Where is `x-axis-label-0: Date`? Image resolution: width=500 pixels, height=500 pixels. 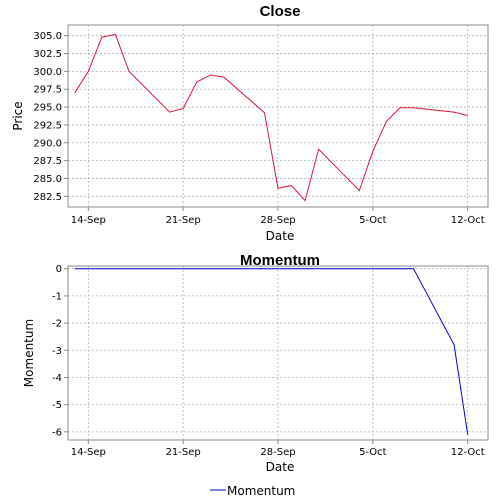
x-axis-label-0: Date is located at coordinates (280, 236).